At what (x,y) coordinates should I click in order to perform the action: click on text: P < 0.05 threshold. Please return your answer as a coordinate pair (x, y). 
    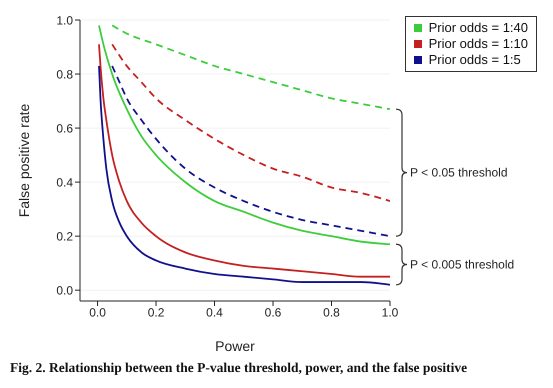
    Looking at the image, I should click on (459, 173).